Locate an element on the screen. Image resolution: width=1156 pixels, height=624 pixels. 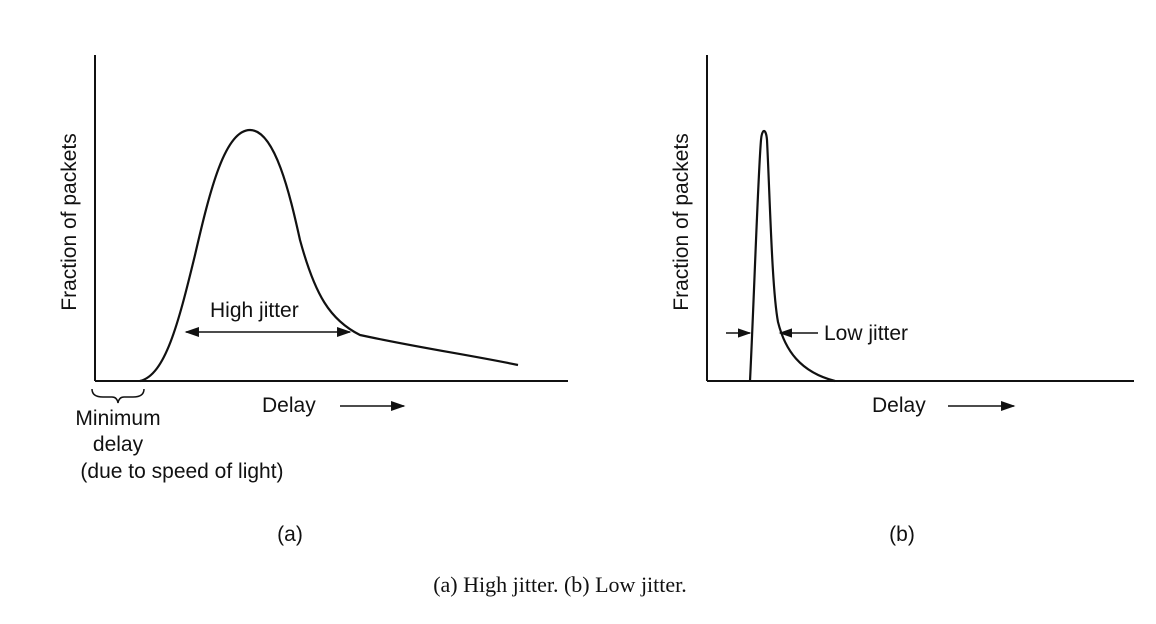
panel-a-min-delay-line3: (due to speed of light) is located at coordinates (181, 471).